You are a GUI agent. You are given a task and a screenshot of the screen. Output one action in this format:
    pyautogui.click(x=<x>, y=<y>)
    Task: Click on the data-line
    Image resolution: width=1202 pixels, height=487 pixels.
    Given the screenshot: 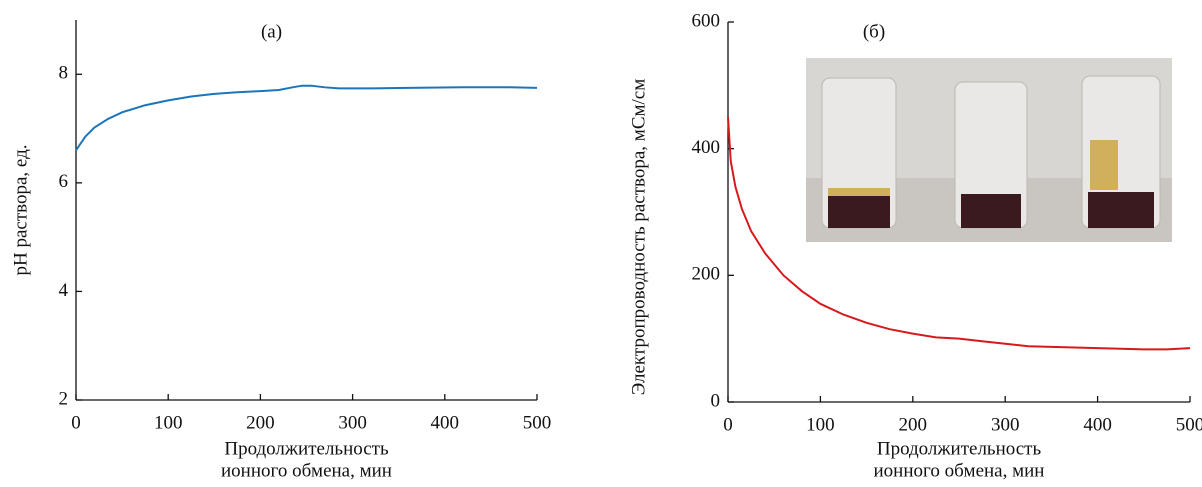 What is the action you would take?
    pyautogui.click(x=306, y=117)
    